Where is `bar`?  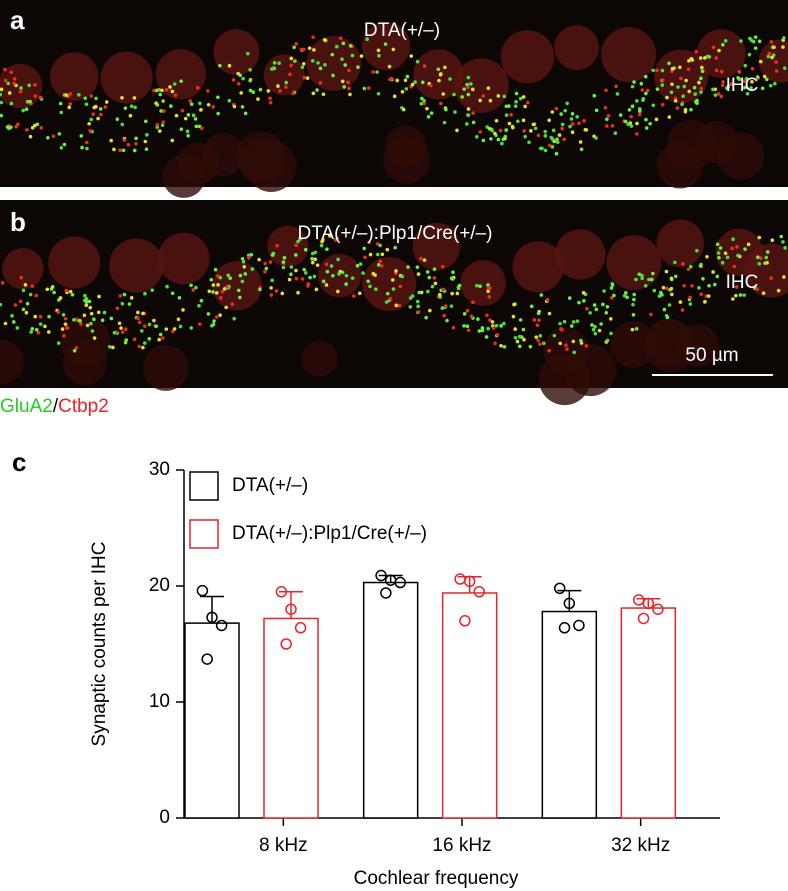
bar is located at coordinates (569, 714).